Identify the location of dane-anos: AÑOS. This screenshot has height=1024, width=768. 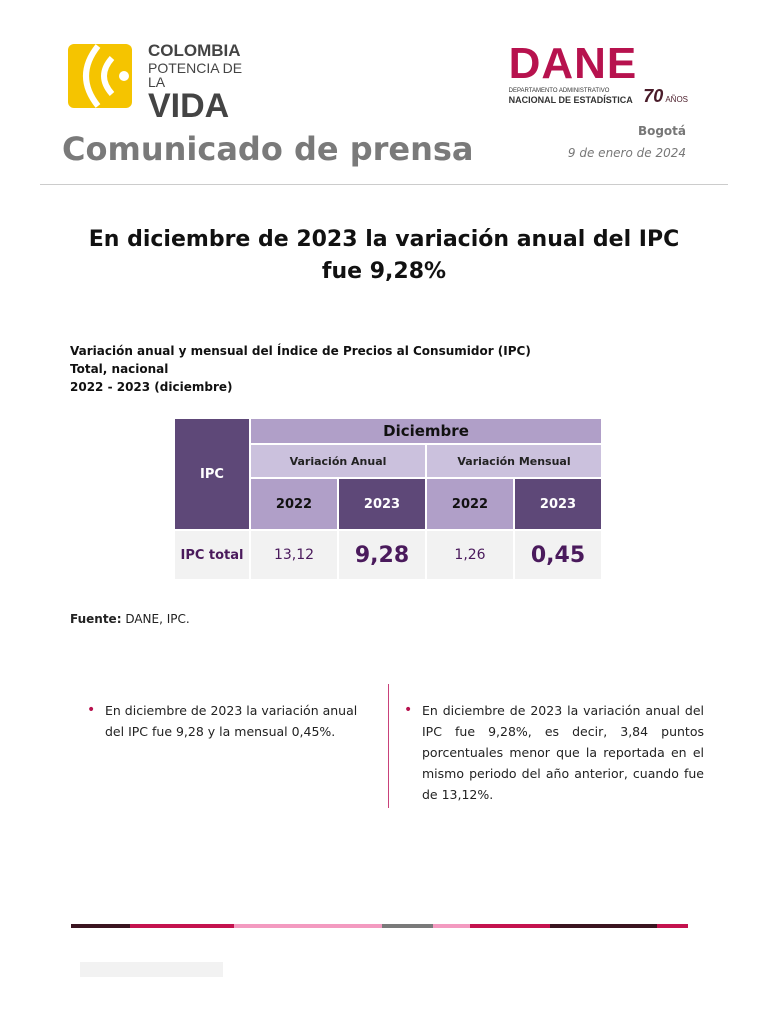
(676, 99).